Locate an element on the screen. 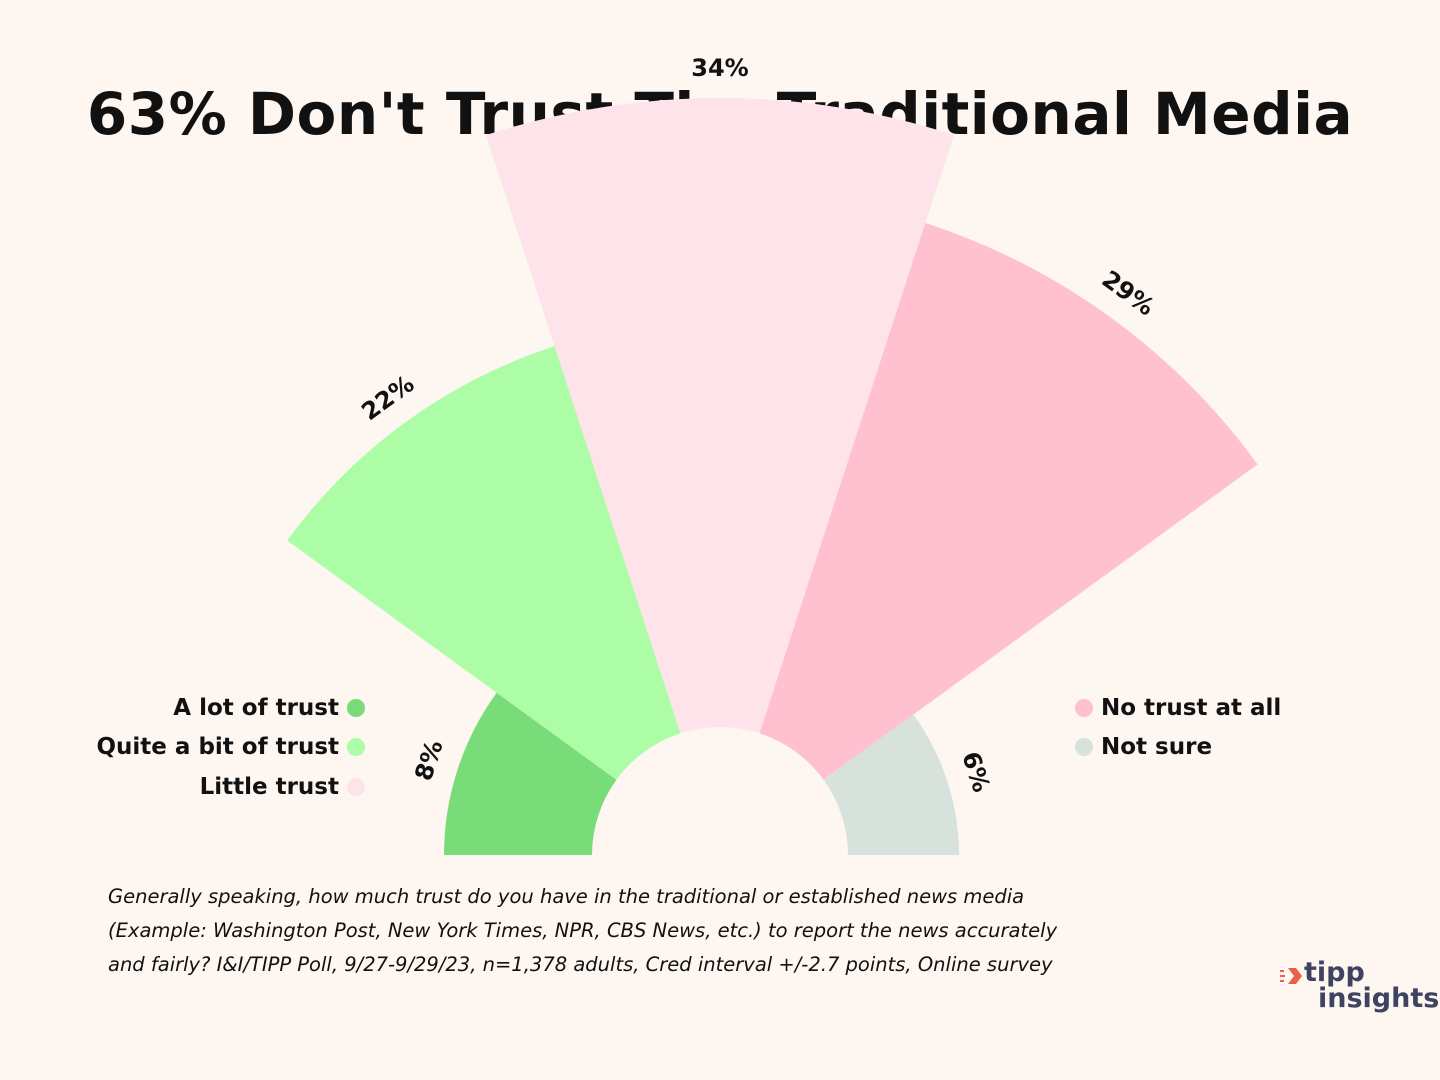  bar-not-sure is located at coordinates (891, 784).